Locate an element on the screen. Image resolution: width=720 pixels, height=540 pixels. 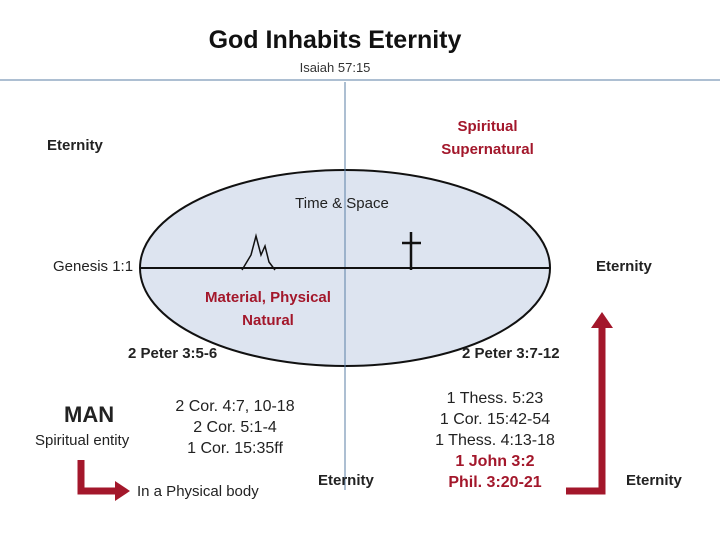
eternity-label-top-left: Eternity is located at coordinates (75, 145).